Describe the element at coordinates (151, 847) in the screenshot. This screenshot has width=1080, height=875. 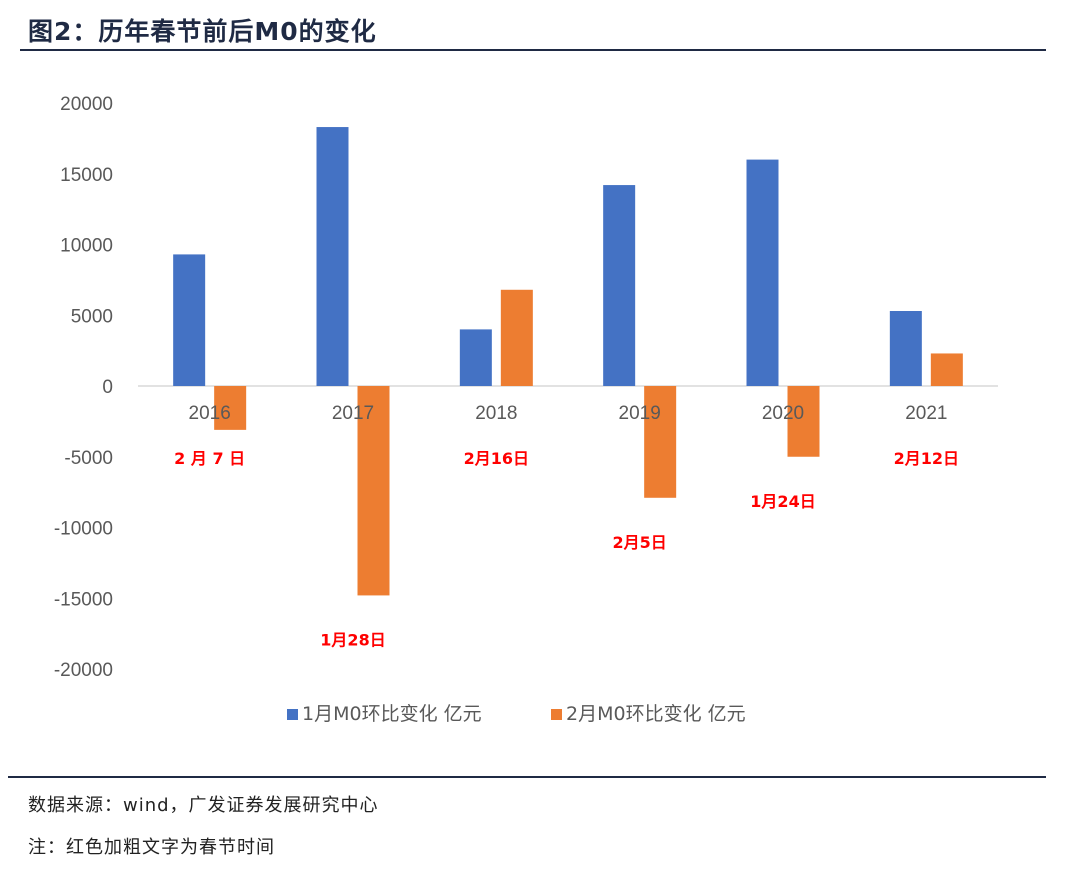
I see `note-text: 注：红色加粗文字为春节时间` at that location.